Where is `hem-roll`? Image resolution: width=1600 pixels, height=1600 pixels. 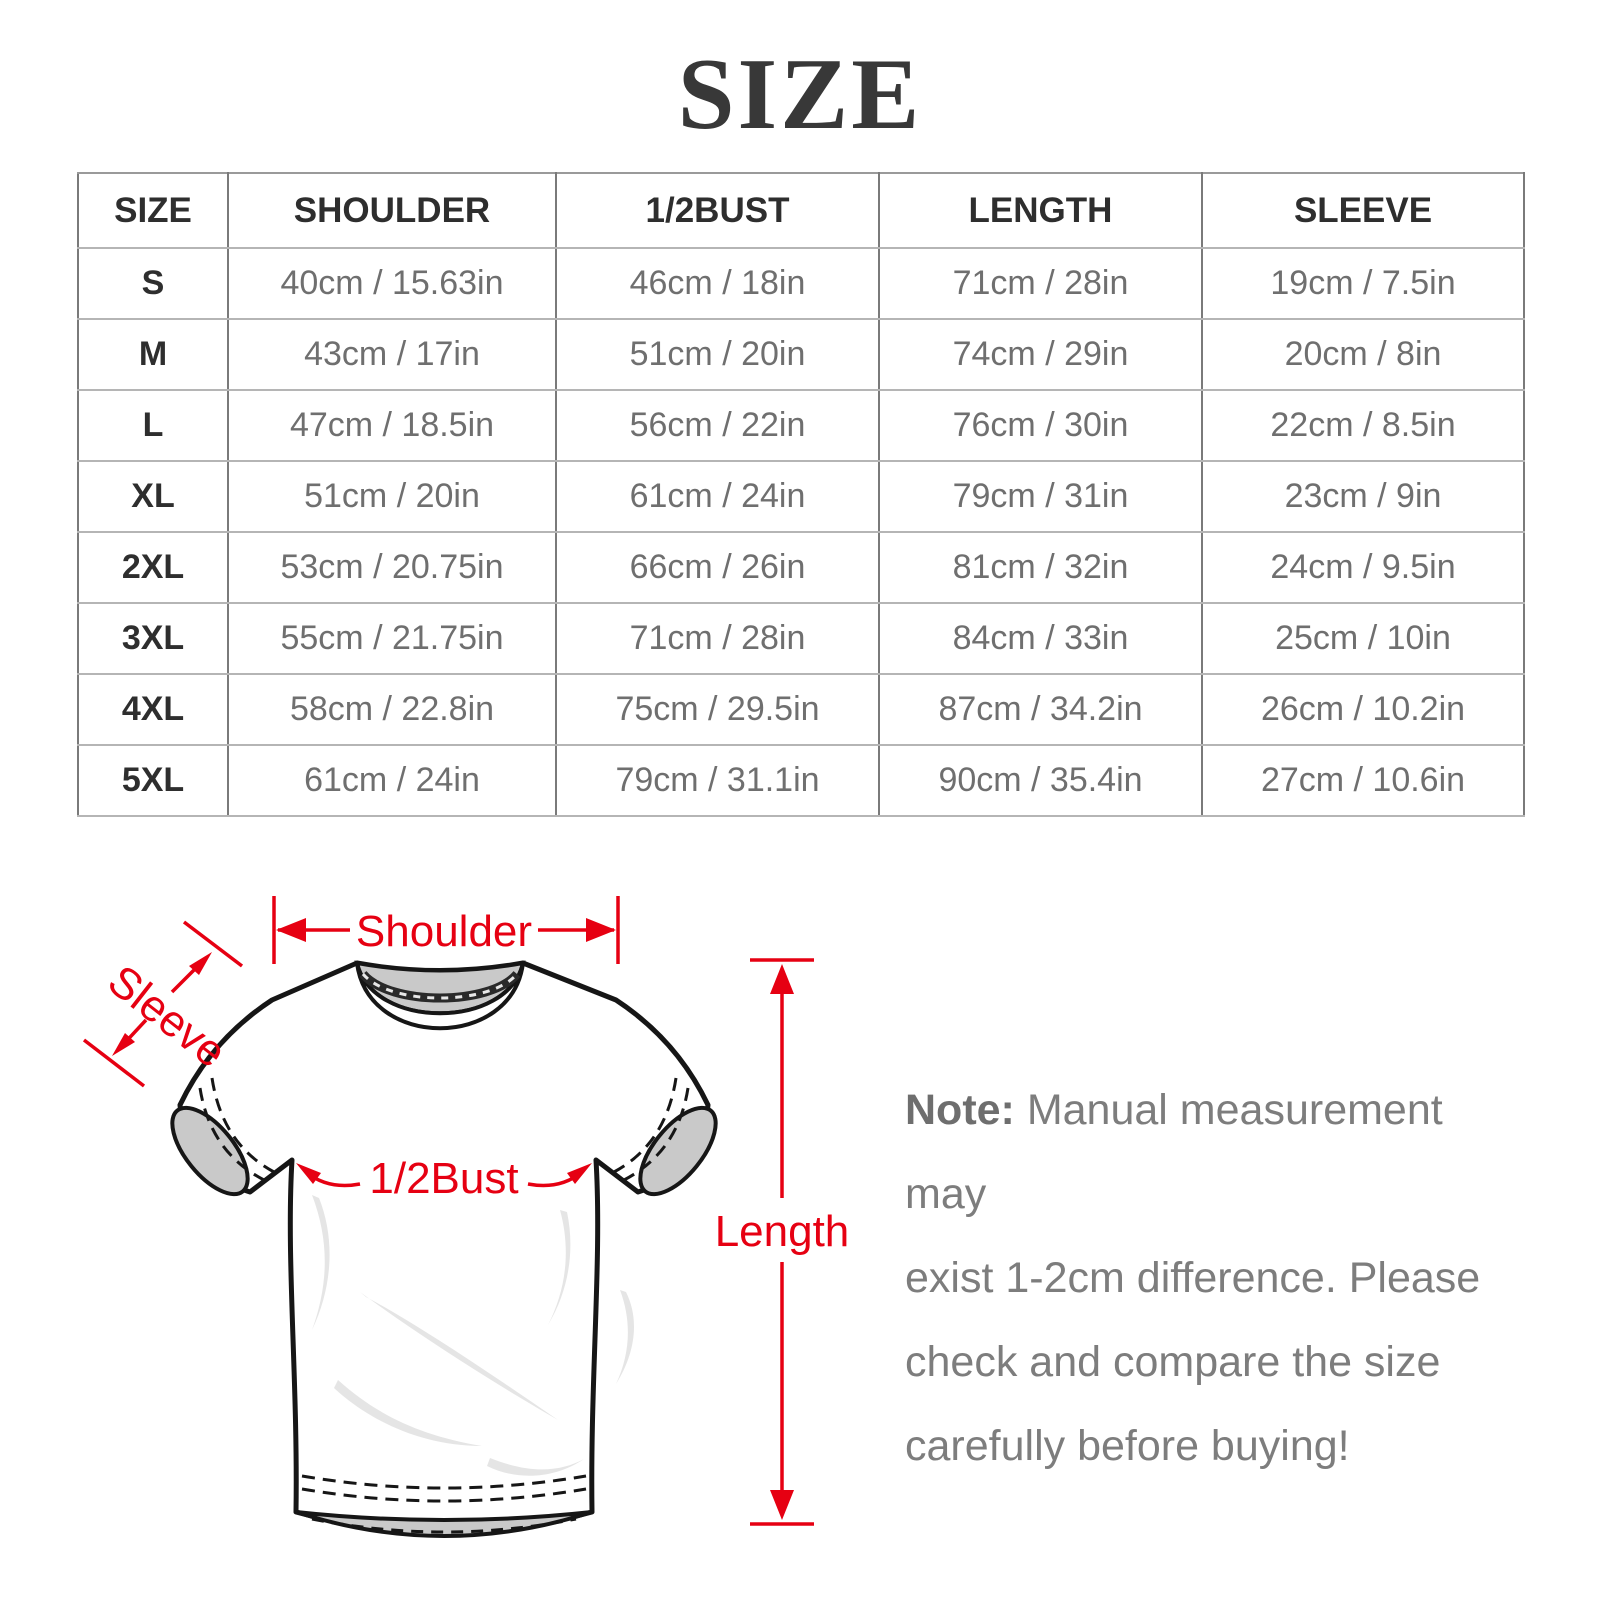
hem-roll is located at coordinates (444, 1524).